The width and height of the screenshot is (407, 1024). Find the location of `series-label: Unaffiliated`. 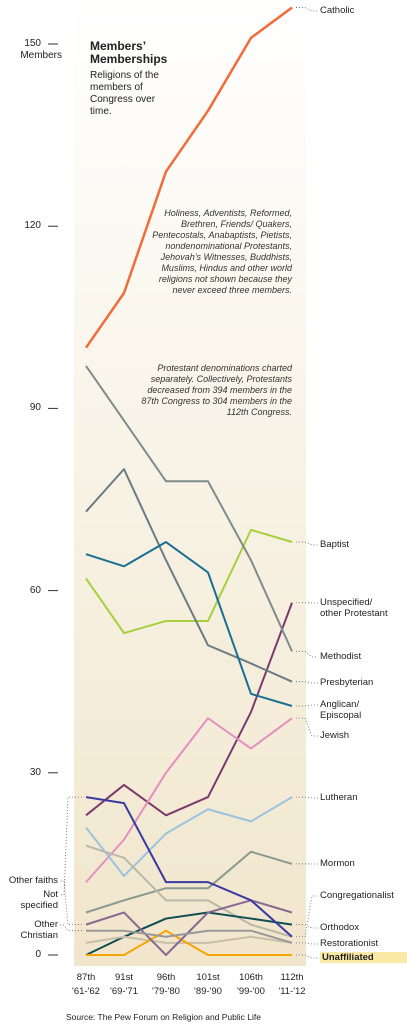

series-label: Unaffiliated is located at coordinates (363, 957).